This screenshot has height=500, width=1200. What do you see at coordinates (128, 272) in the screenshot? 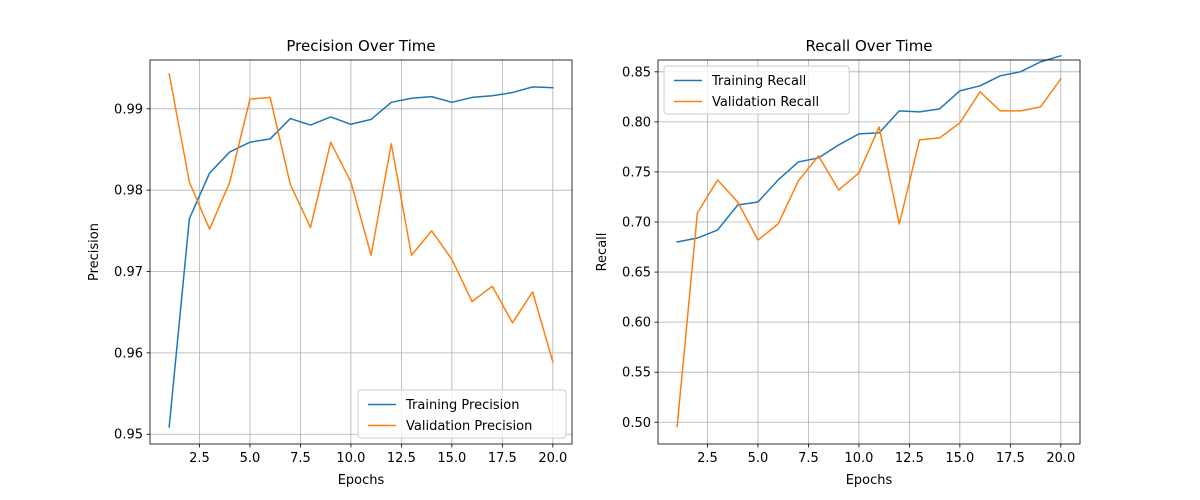
I see `y-tick-label: 0.97` at bounding box center [128, 272].